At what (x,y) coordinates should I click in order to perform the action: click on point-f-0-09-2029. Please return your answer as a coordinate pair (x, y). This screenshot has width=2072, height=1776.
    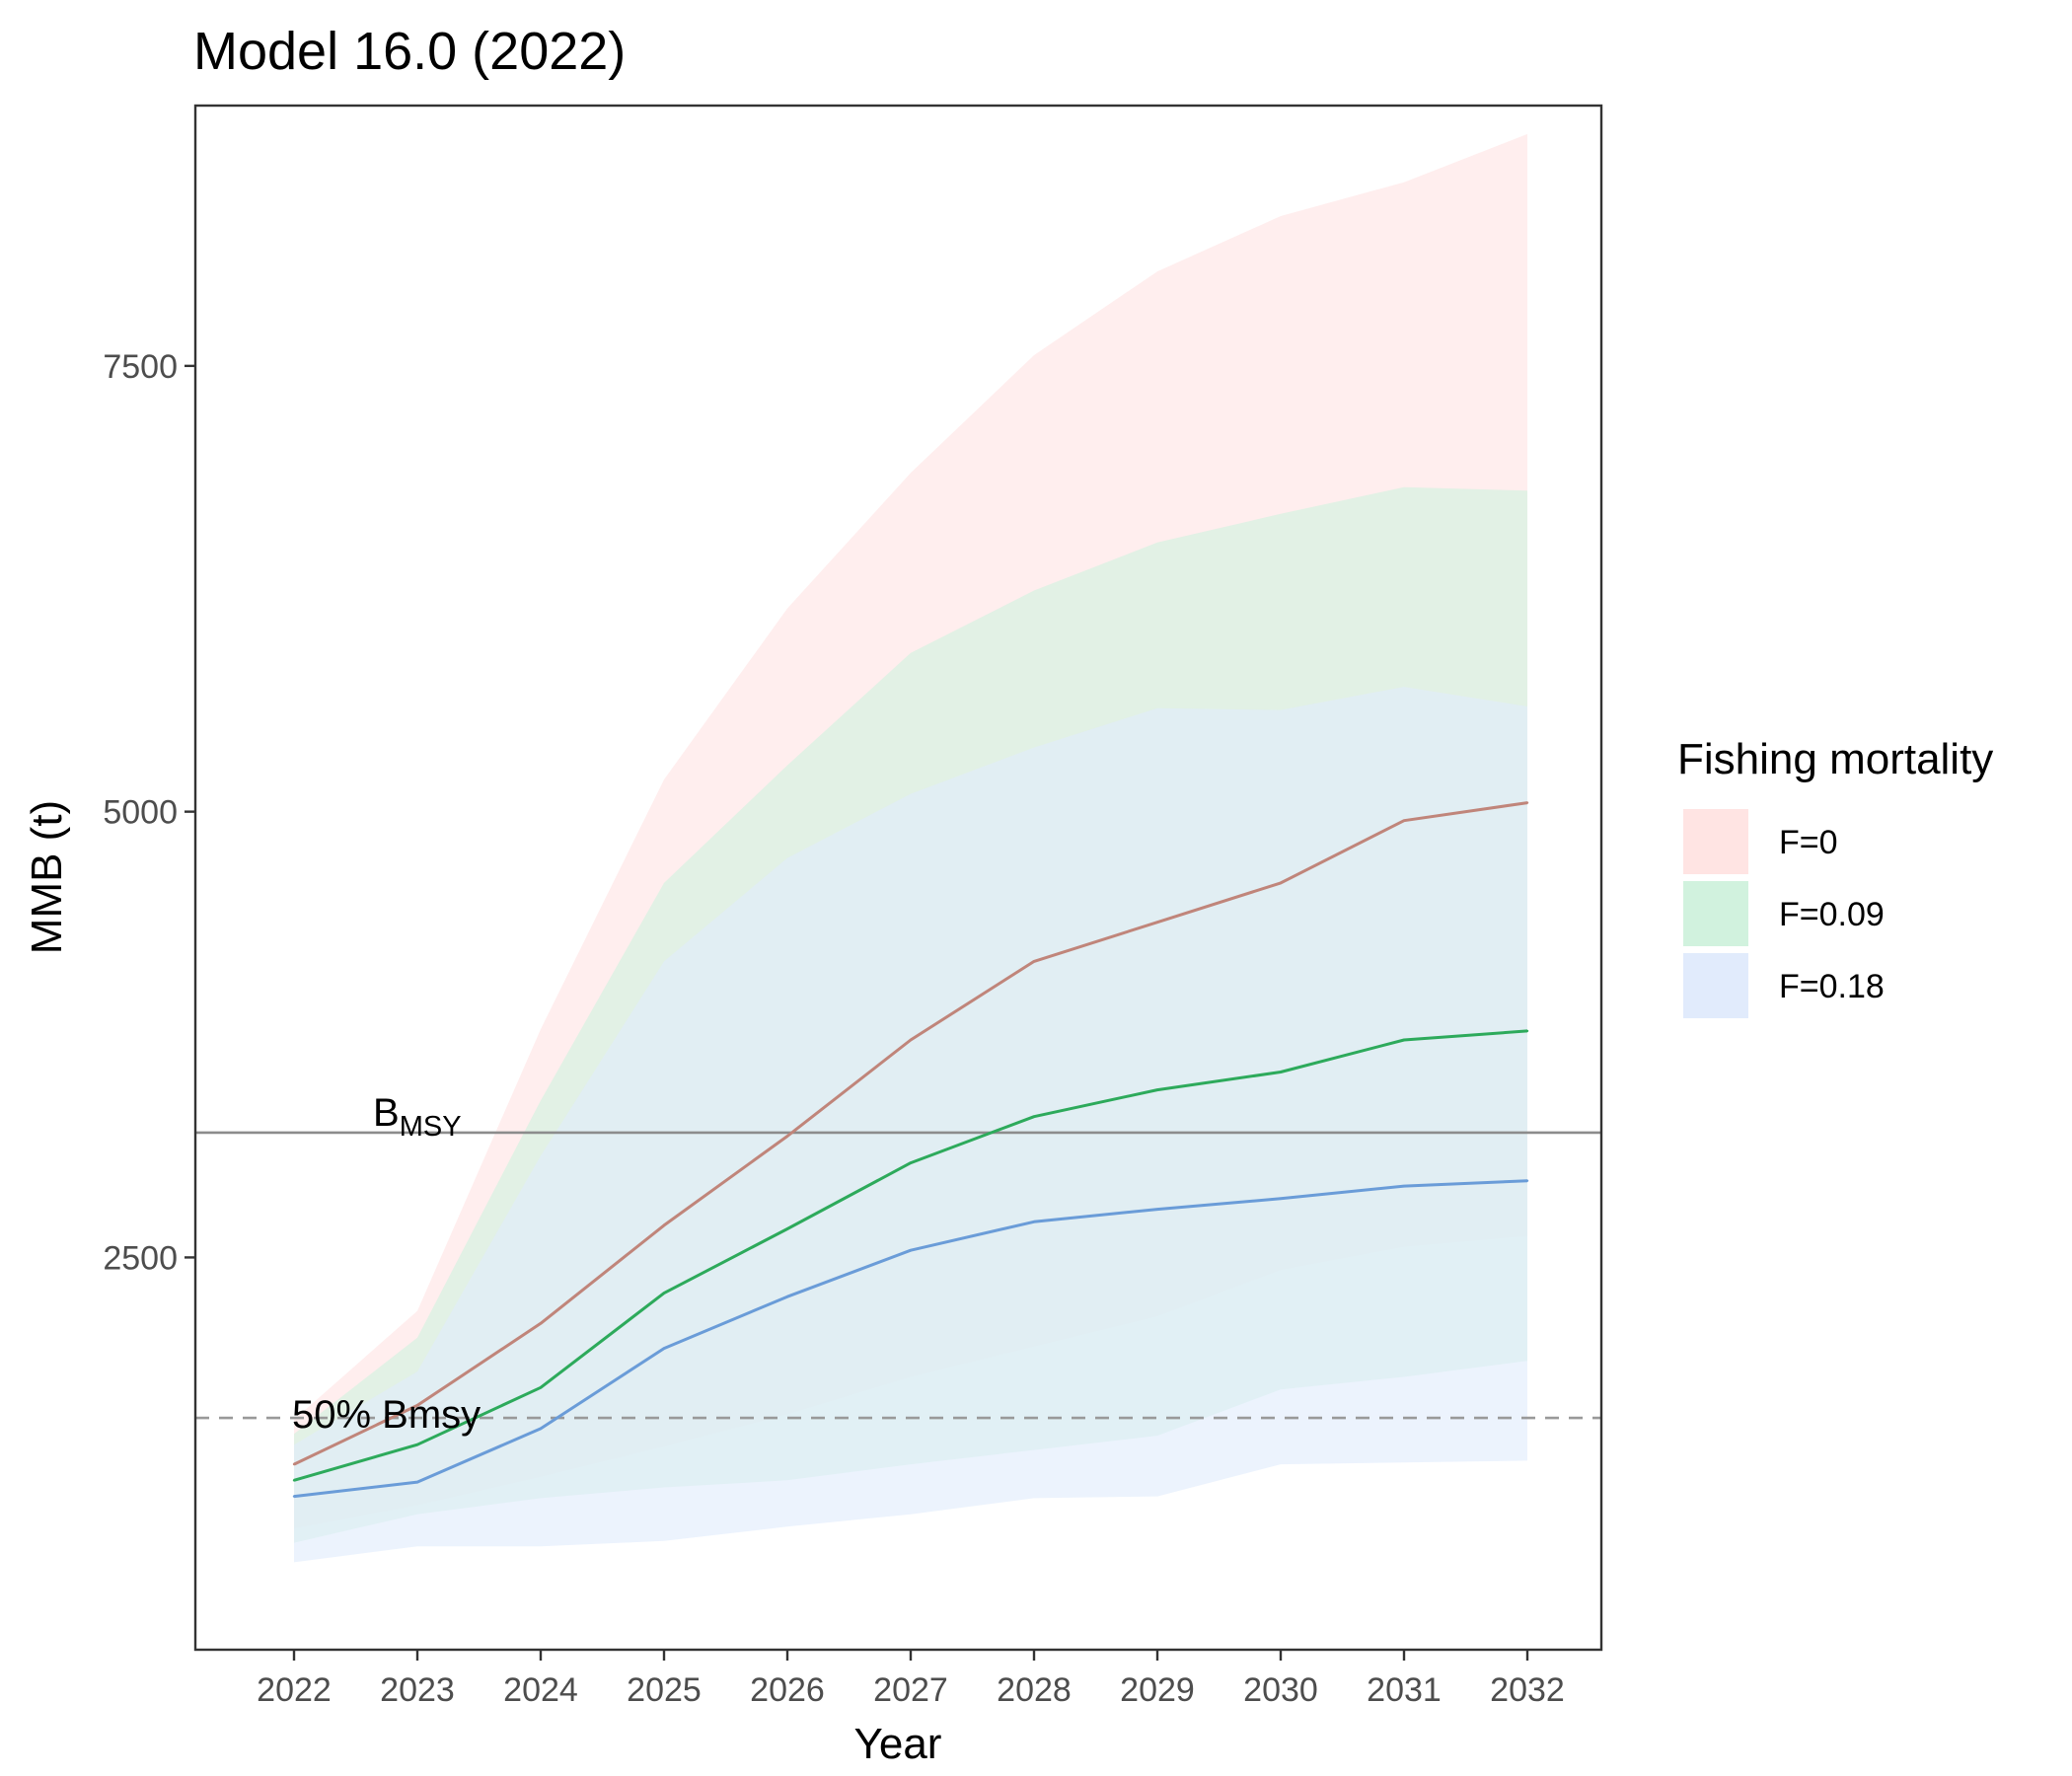
    Looking at the image, I should click on (1157, 1090).